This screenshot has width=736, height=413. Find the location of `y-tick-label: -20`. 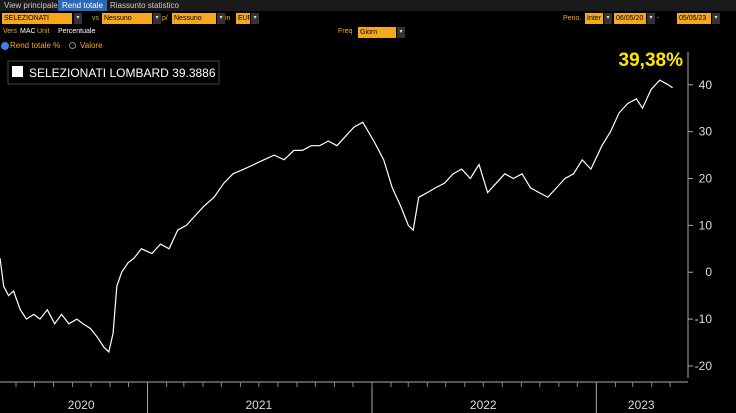

y-tick-label: -20 is located at coordinates (704, 366).